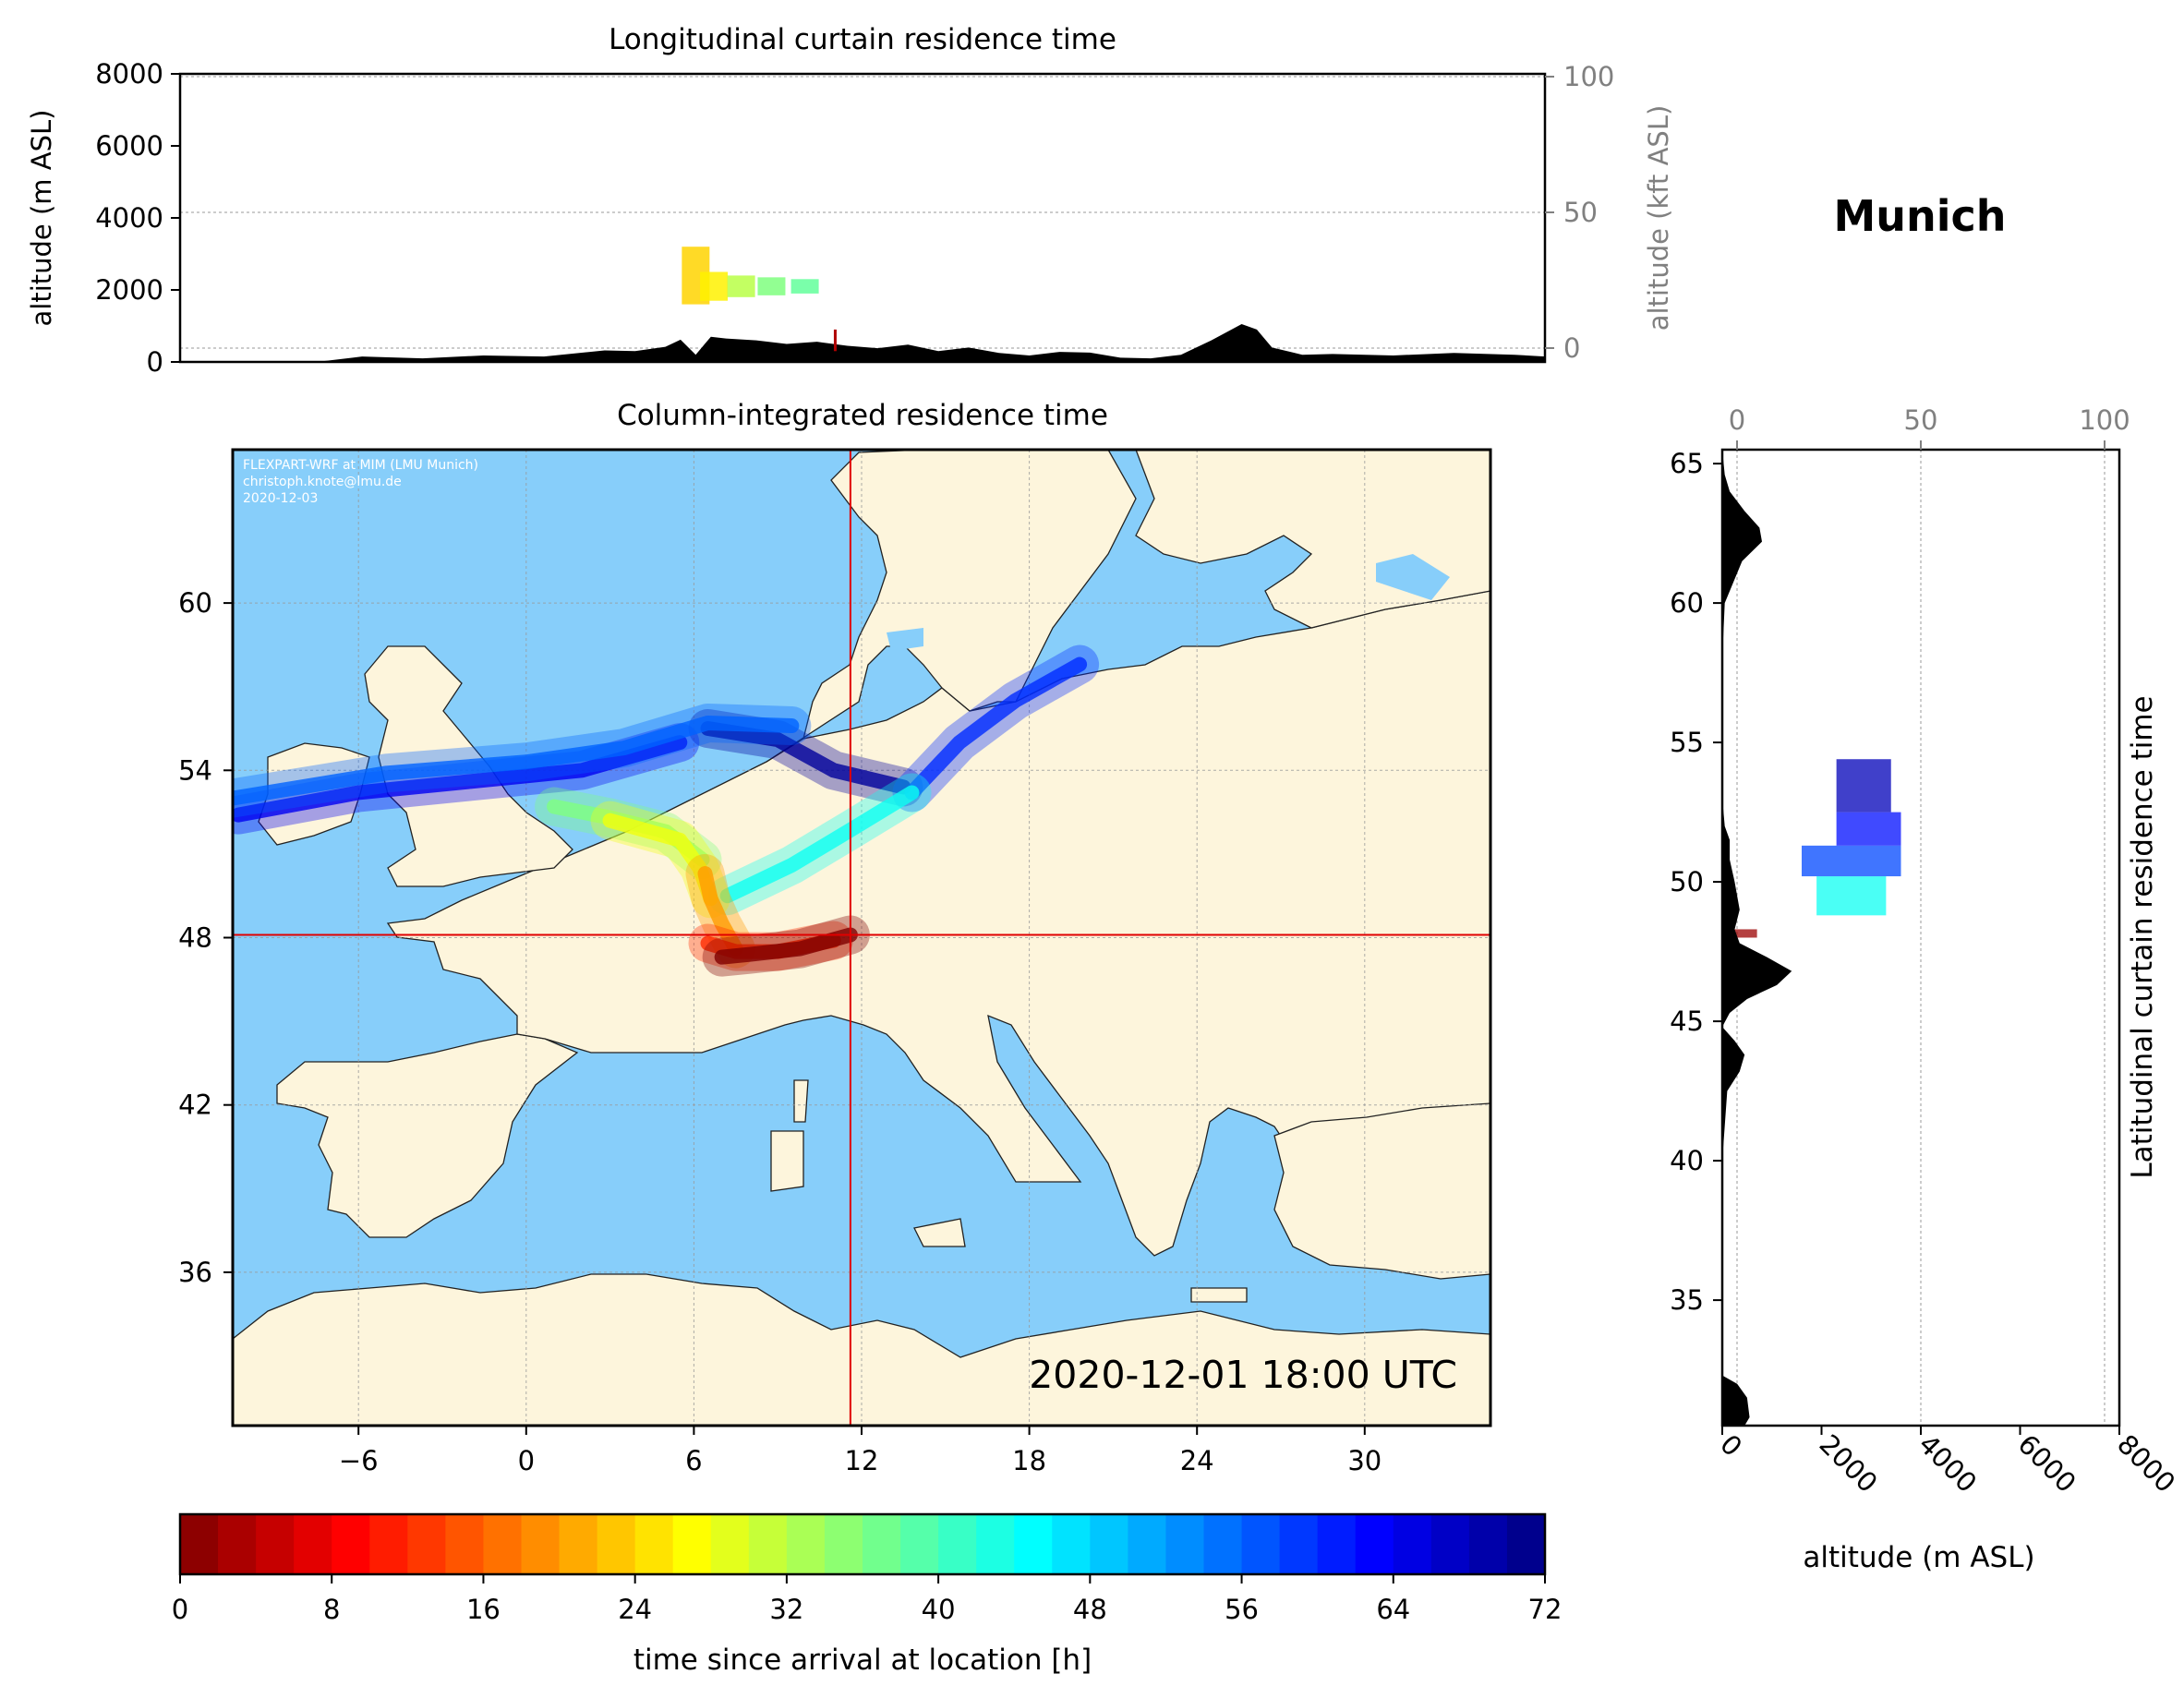 The width and height of the screenshot is (2184, 1698). What do you see at coordinates (862, 343) in the screenshot?
I see `longitudinal-terrain` at bounding box center [862, 343].